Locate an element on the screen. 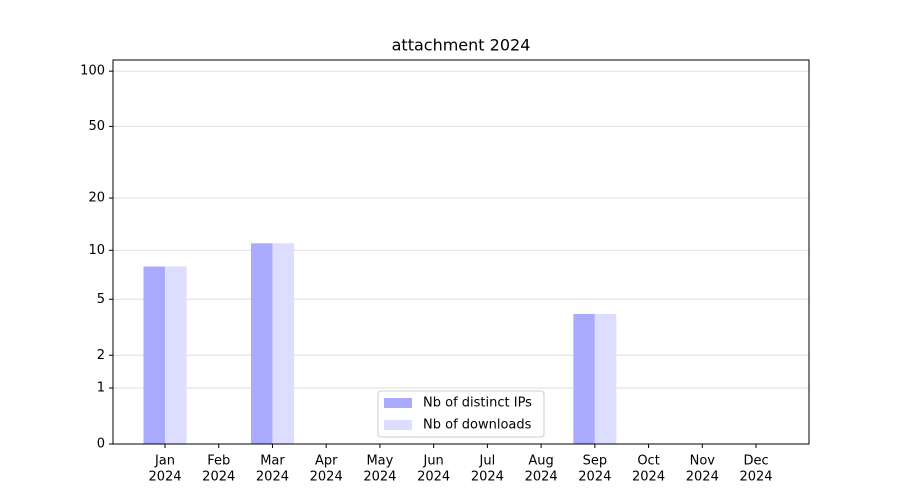  y-tick-label: 10 is located at coordinates (96, 250).